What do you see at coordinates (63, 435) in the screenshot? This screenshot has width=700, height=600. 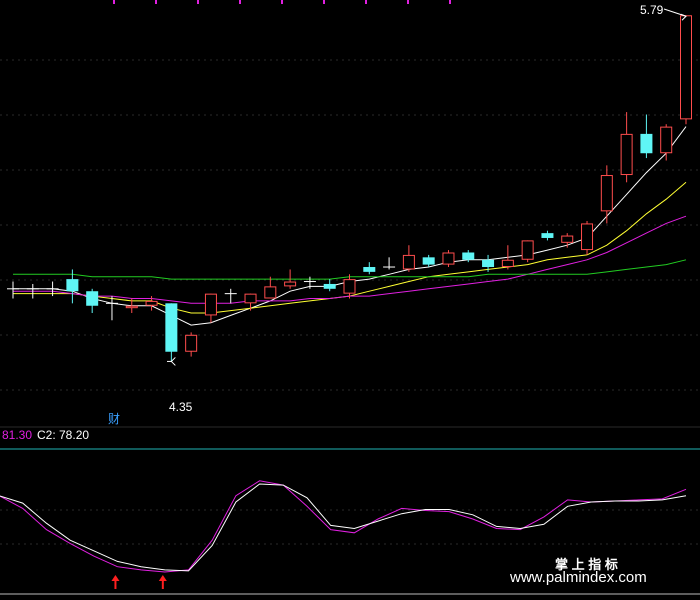 I see `indicator-c2-value: C2: 78.20` at bounding box center [63, 435].